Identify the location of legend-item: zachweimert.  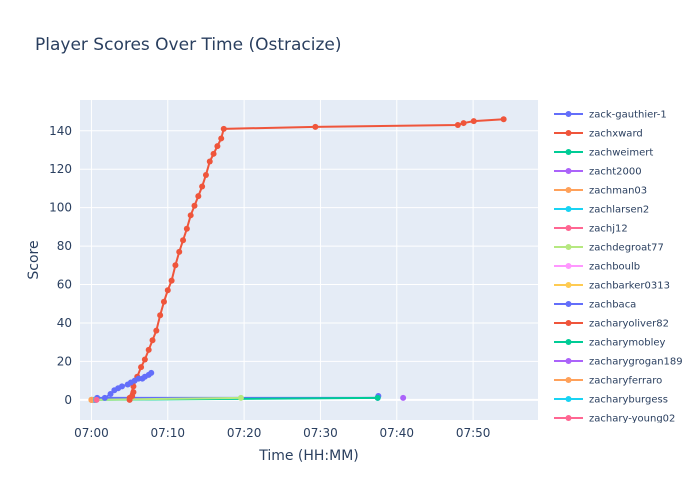
(603, 153).